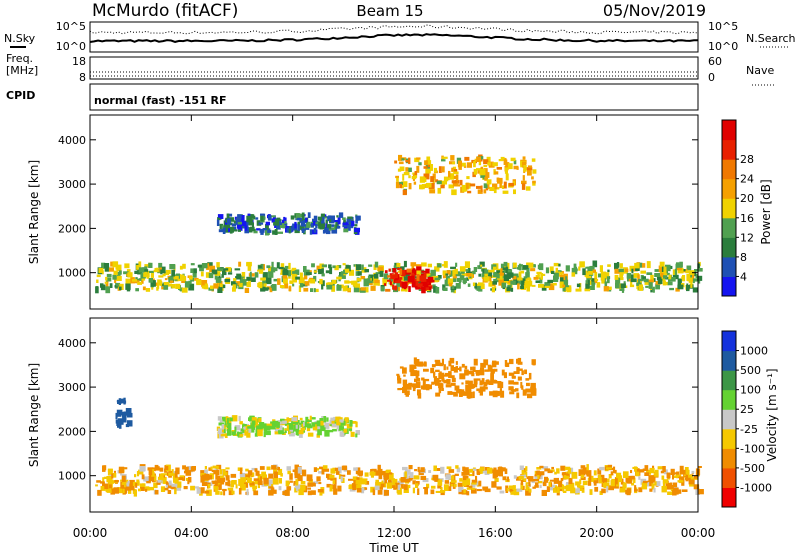  I want to click on freq-unit: [MHz], so click(22, 70).